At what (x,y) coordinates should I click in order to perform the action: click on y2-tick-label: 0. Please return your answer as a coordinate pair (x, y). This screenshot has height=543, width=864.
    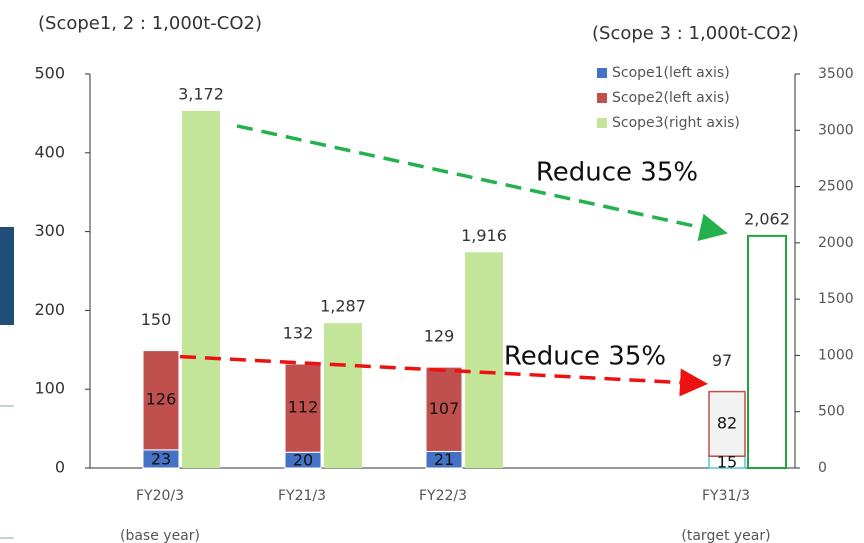
    Looking at the image, I should click on (822, 468).